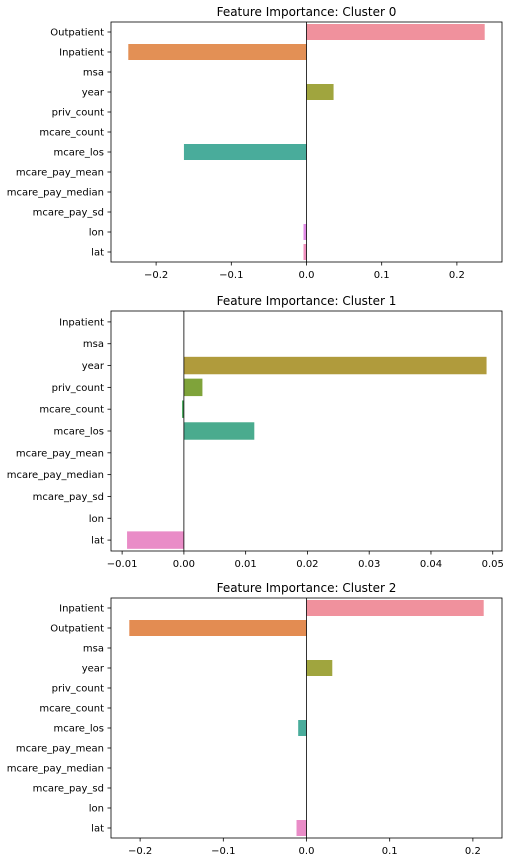 The width and height of the screenshot is (508, 866). I want to click on x-tick-label: 0.01, so click(246, 564).